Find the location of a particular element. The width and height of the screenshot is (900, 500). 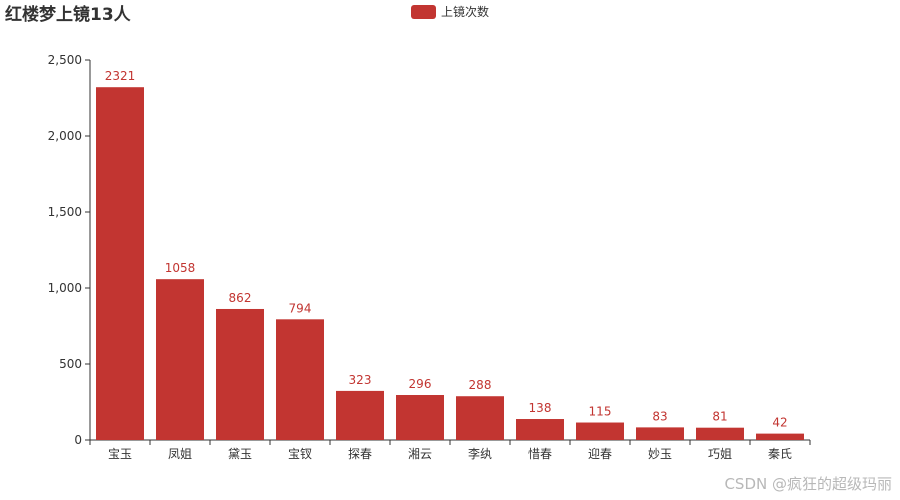

bar-value-label: 138 is located at coordinates (540, 408).